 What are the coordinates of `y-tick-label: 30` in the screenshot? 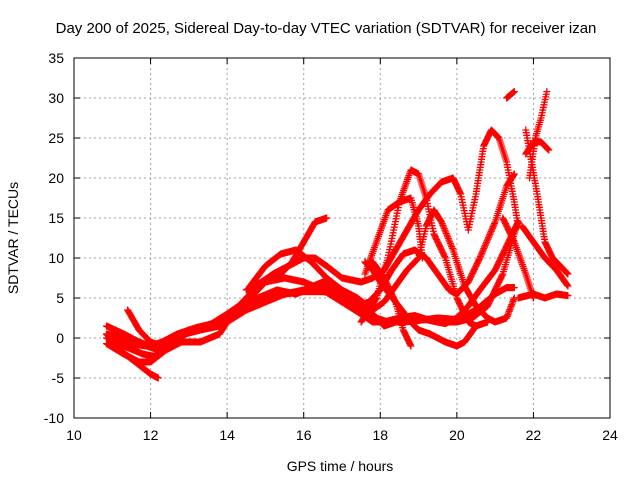 It's located at (56, 98).